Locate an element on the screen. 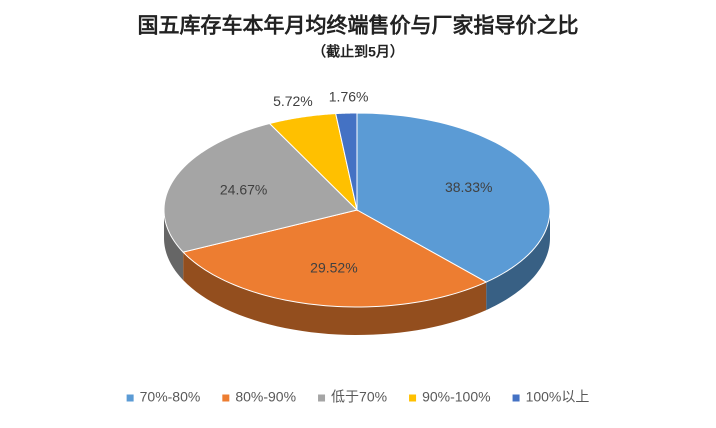 The image size is (716, 428). data-label: 1.76% is located at coordinates (349, 96).